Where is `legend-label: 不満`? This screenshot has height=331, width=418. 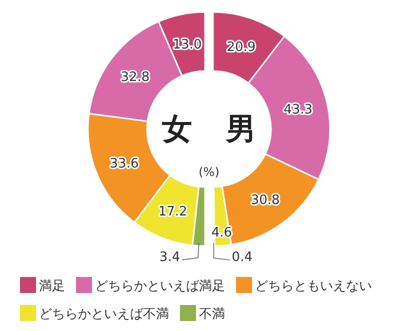 legend-label: 不満 is located at coordinates (212, 314).